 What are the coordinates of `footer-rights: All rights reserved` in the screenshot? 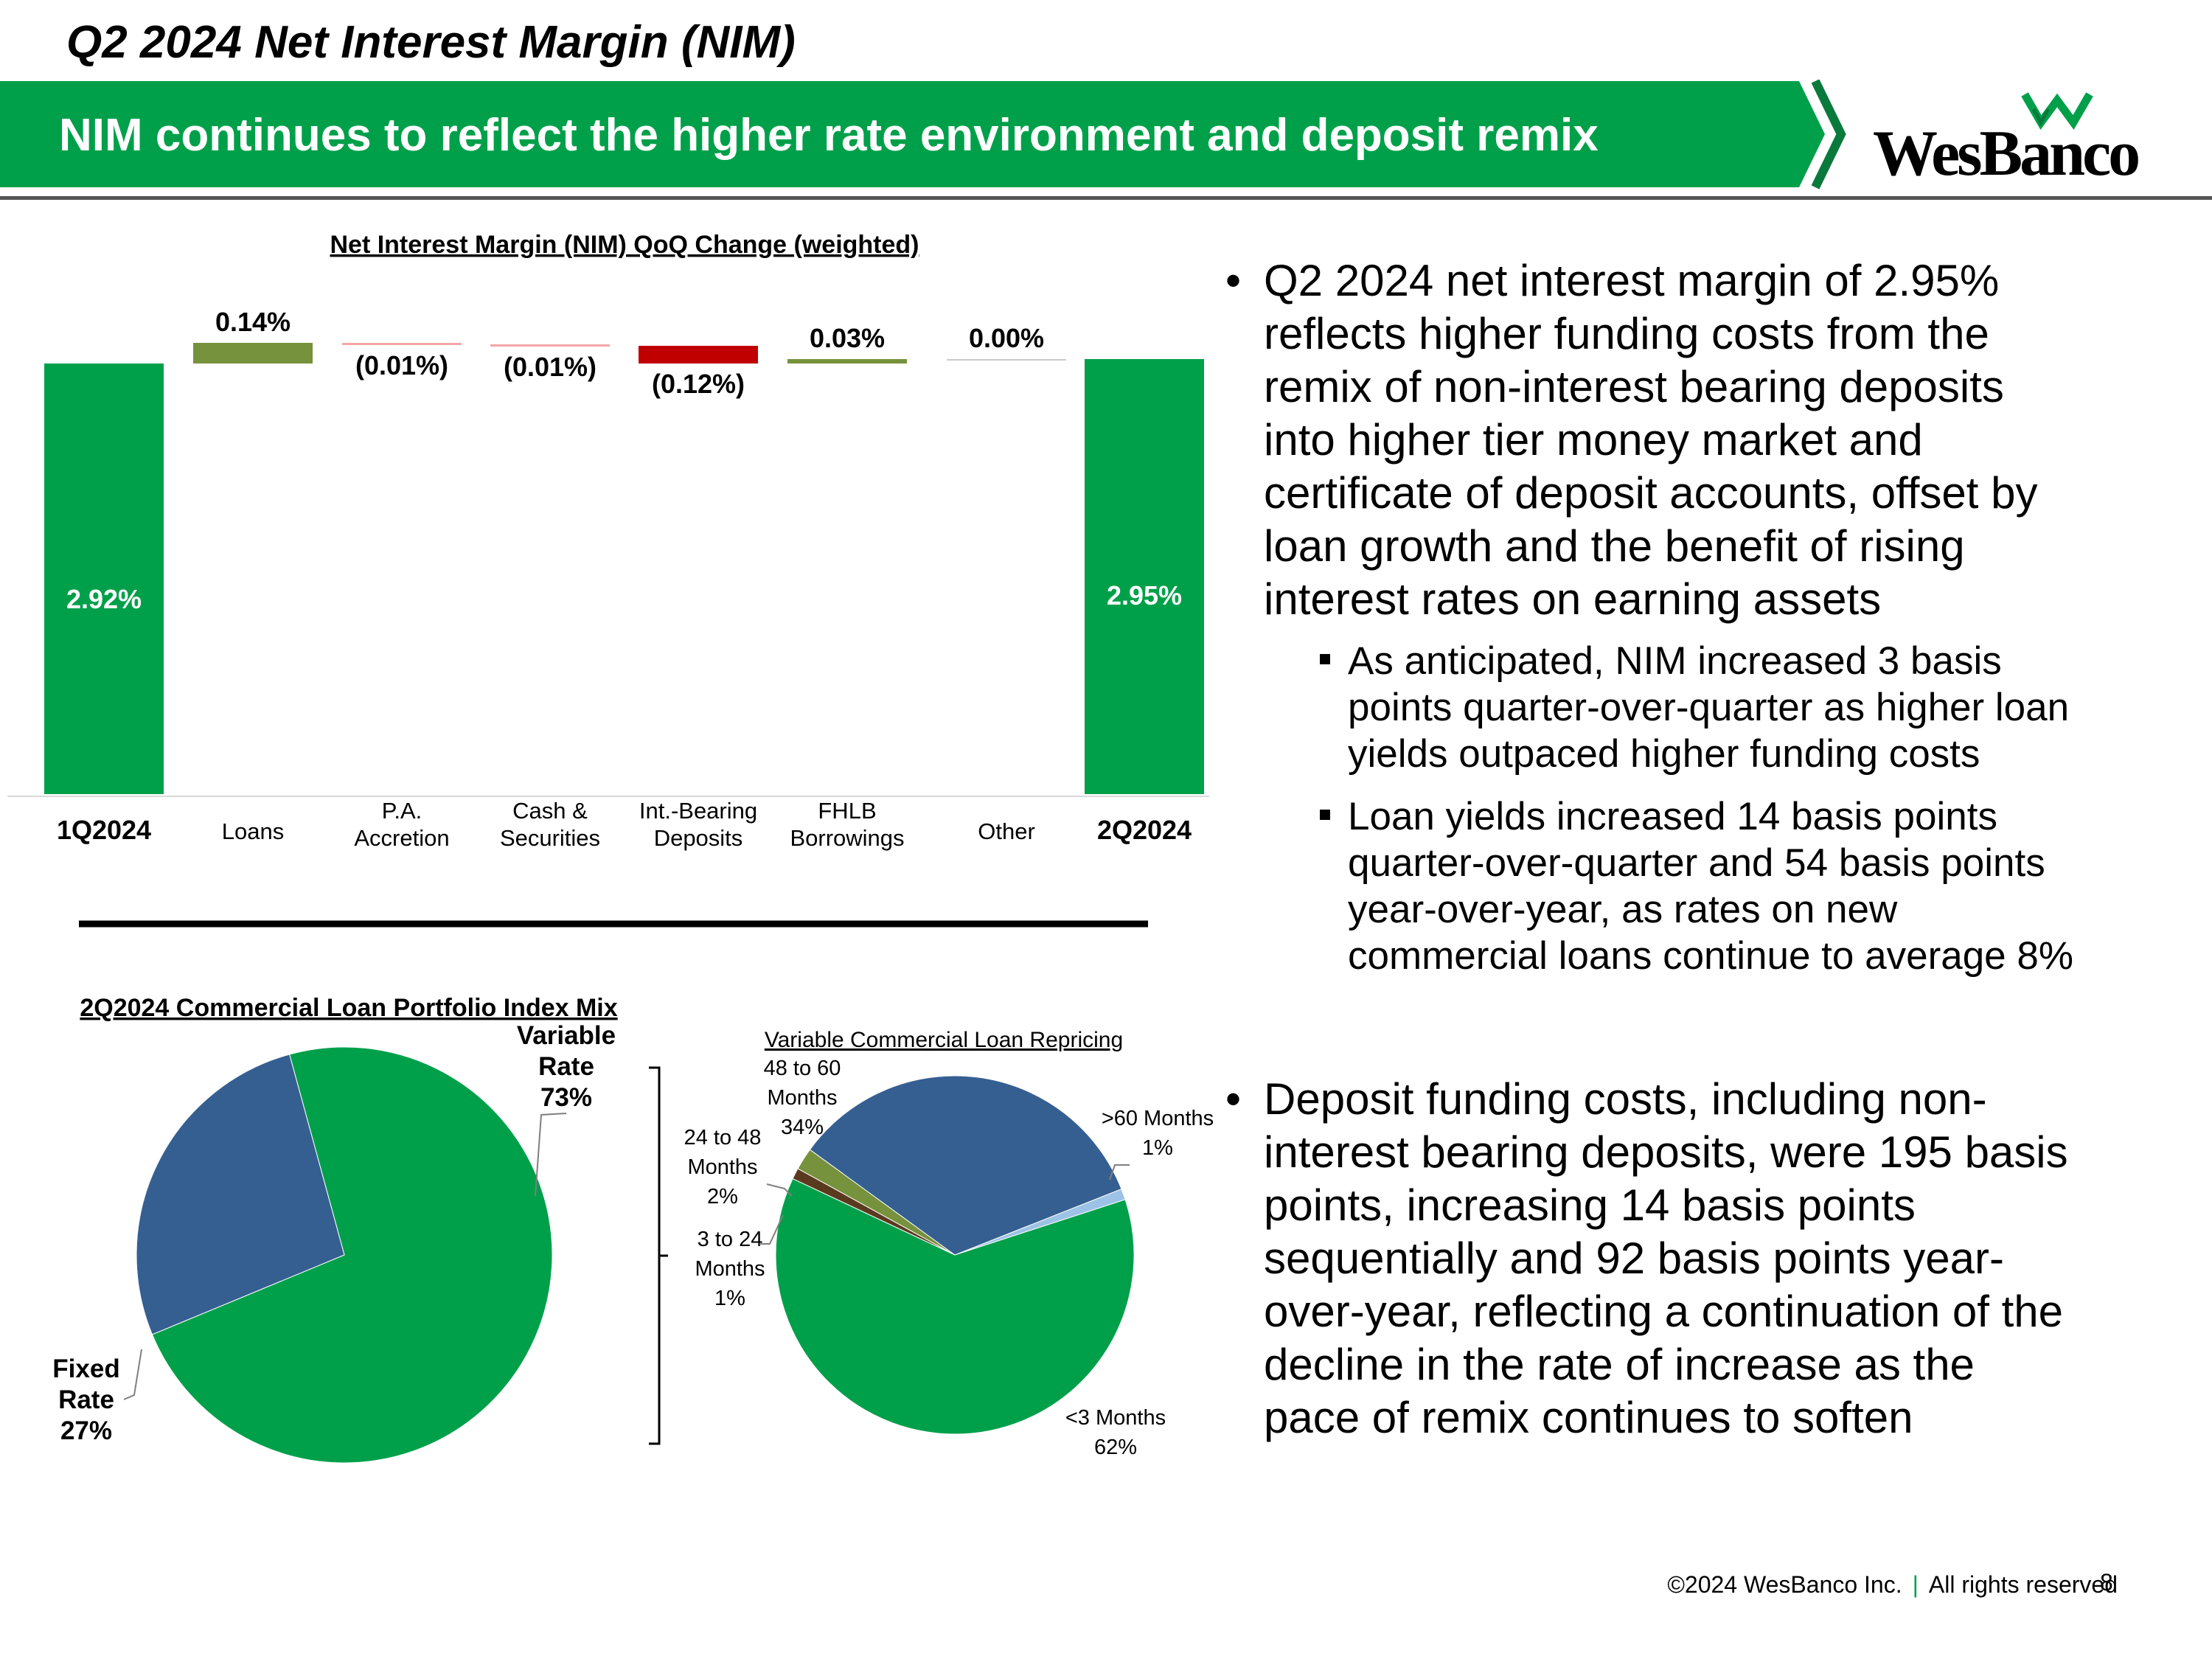 It's located at (2023, 1584).